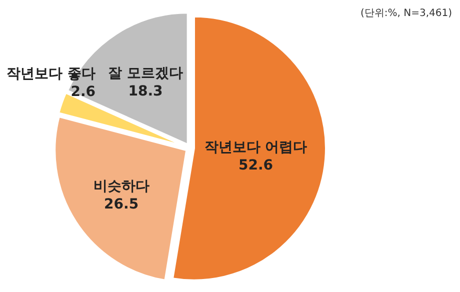 The height and width of the screenshot is (292, 460). I want to click on data-label: 26.5, so click(121, 204).